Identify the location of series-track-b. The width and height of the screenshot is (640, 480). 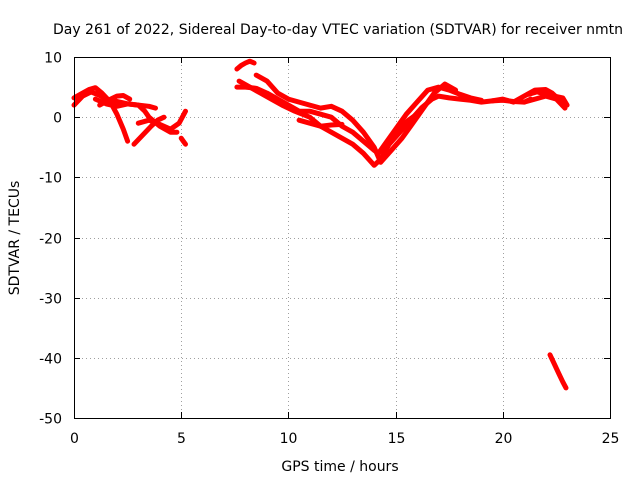
(101, 114).